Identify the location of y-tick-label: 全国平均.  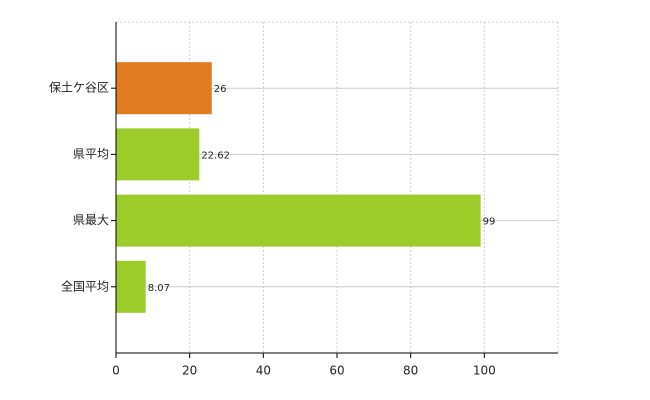
(85, 285).